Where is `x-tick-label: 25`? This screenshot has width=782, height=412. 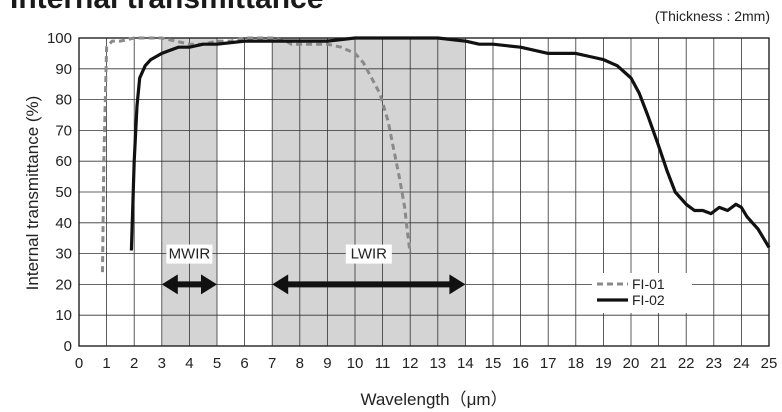
x-tick-label: 25 is located at coordinates (769, 363).